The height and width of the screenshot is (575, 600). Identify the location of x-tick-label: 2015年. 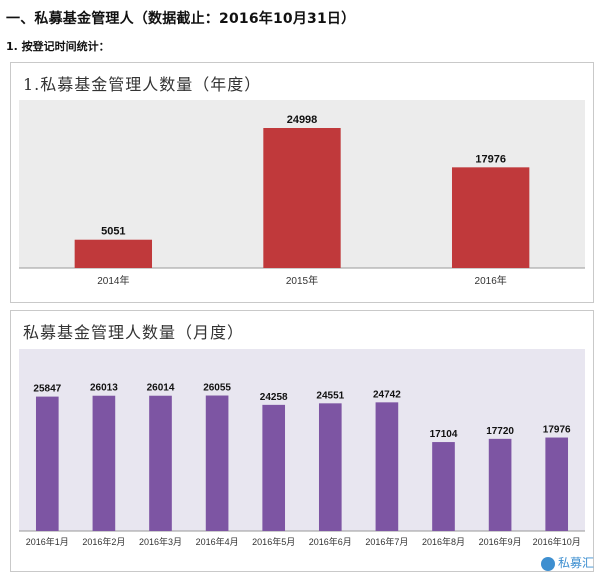
(302, 280).